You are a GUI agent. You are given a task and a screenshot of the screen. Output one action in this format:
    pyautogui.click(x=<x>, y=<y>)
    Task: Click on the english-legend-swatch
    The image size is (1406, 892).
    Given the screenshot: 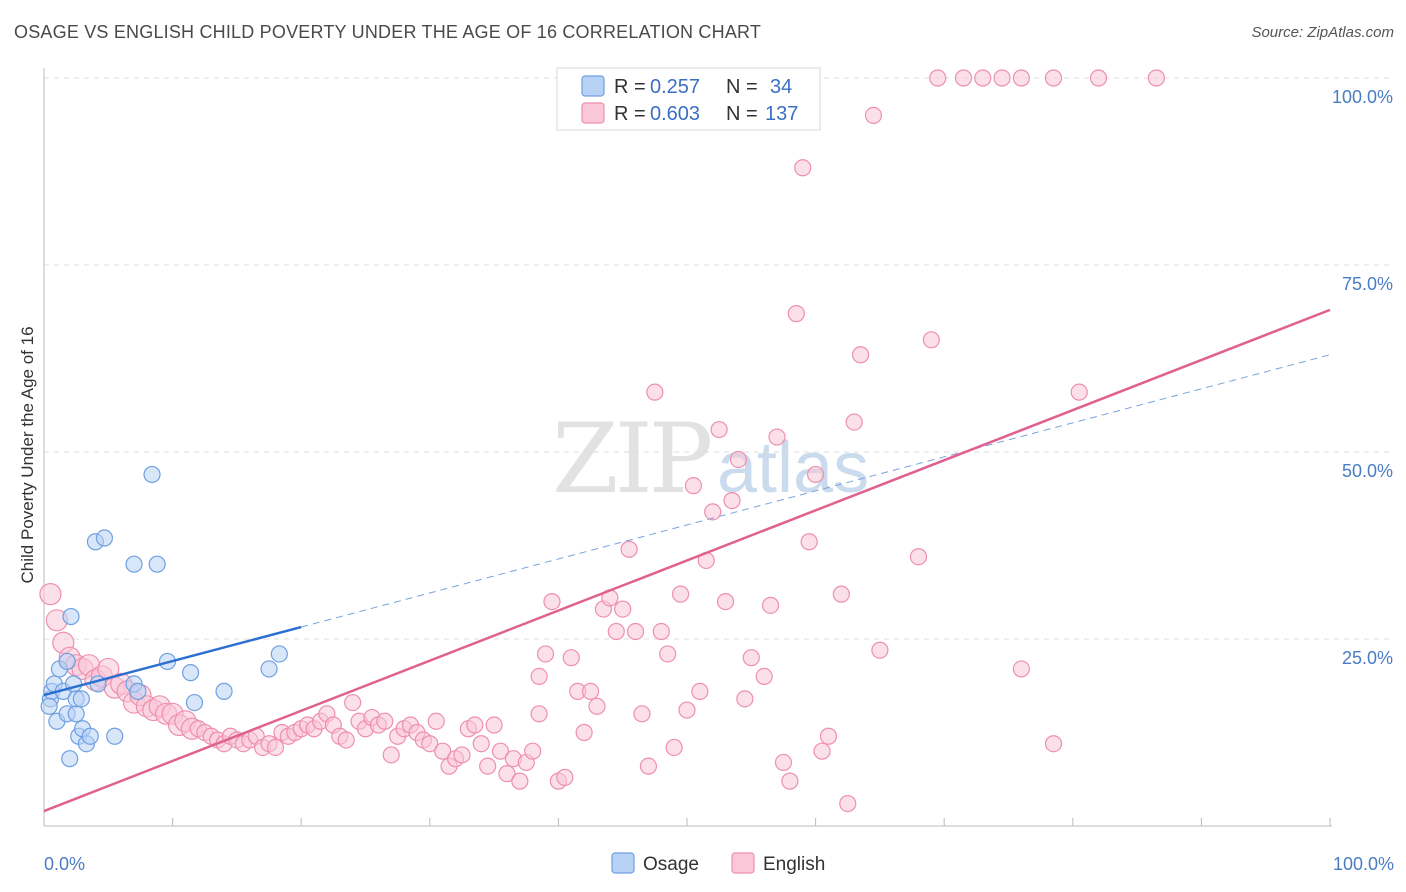 What is the action you would take?
    pyautogui.click(x=593, y=113)
    